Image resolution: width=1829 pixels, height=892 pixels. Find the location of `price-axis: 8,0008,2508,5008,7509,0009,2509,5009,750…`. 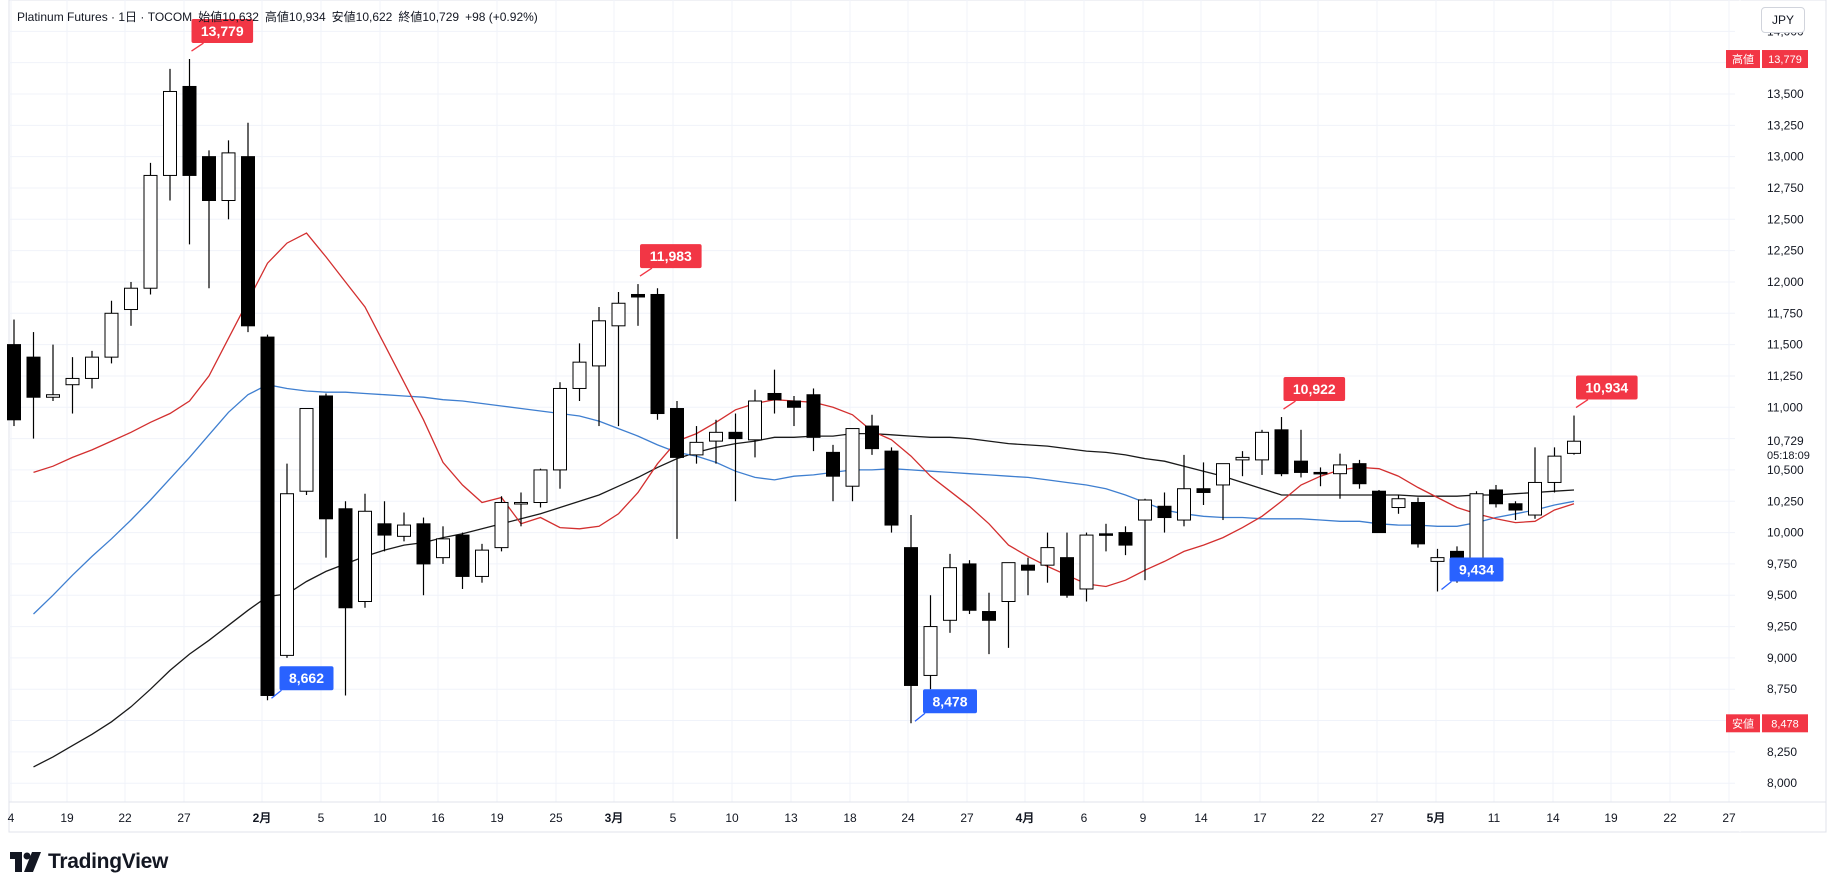

price-axis: 8,0008,2508,5008,7509,0009,2509,5009,750… is located at coordinates (1771, 416).